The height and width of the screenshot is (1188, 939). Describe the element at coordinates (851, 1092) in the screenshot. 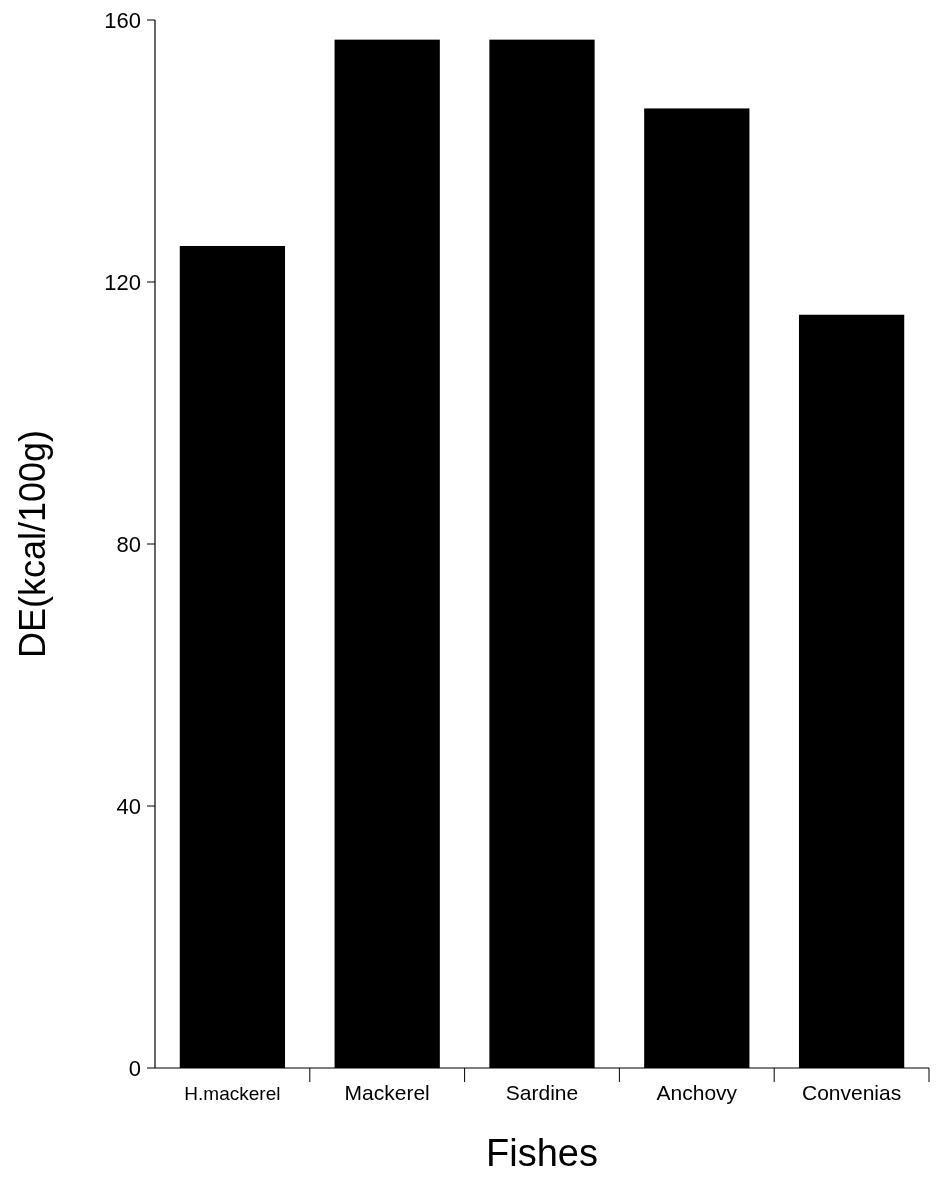

I see `x-tick-label: Convenias` at that location.